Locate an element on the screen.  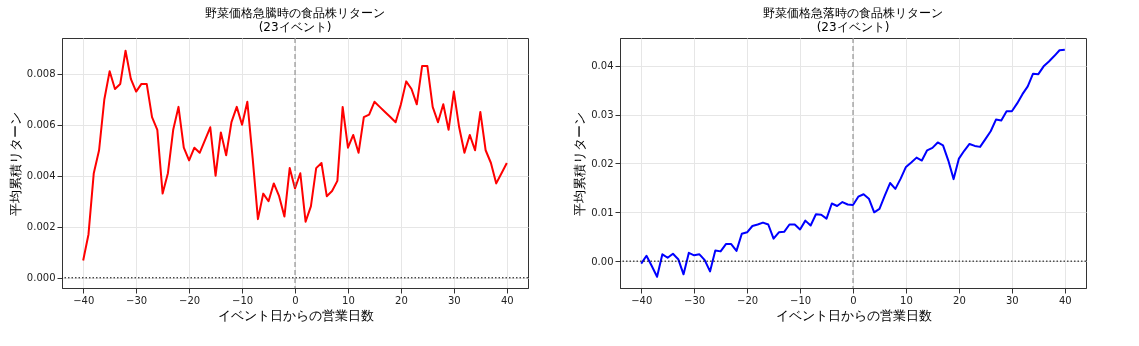
y-tick-label: 0.04 is located at coordinates (602, 66).